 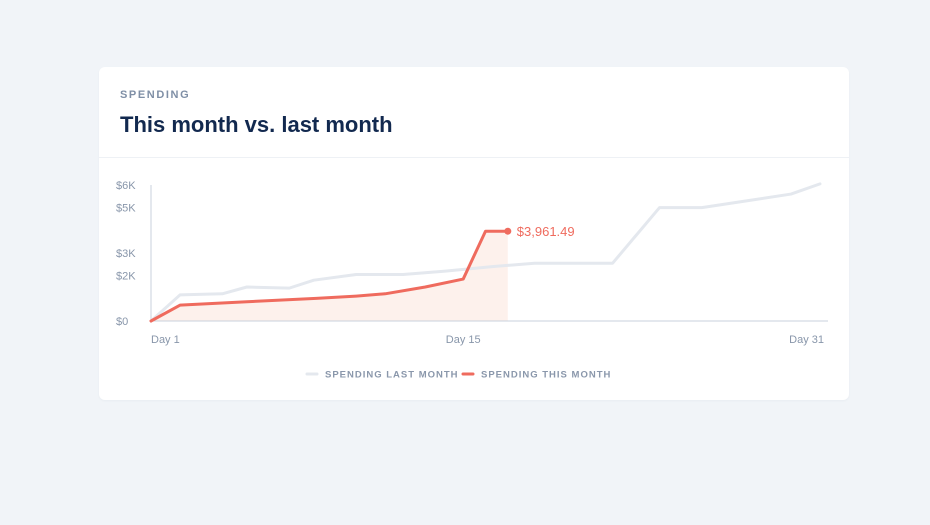 I want to click on y-tick-label: $5K, so click(x=126, y=209).